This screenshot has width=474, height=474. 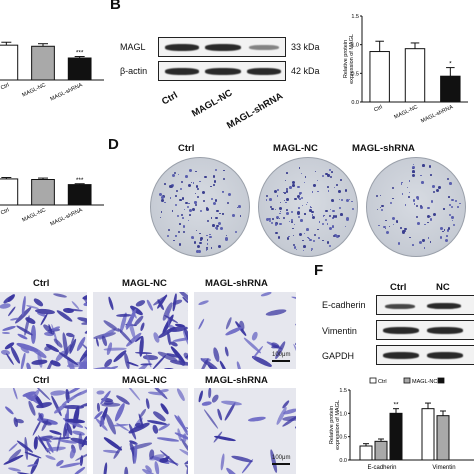 What do you see at coordinates (355, 46) in the screenshot?
I see `y-tick-label: 1.0` at bounding box center [355, 46].